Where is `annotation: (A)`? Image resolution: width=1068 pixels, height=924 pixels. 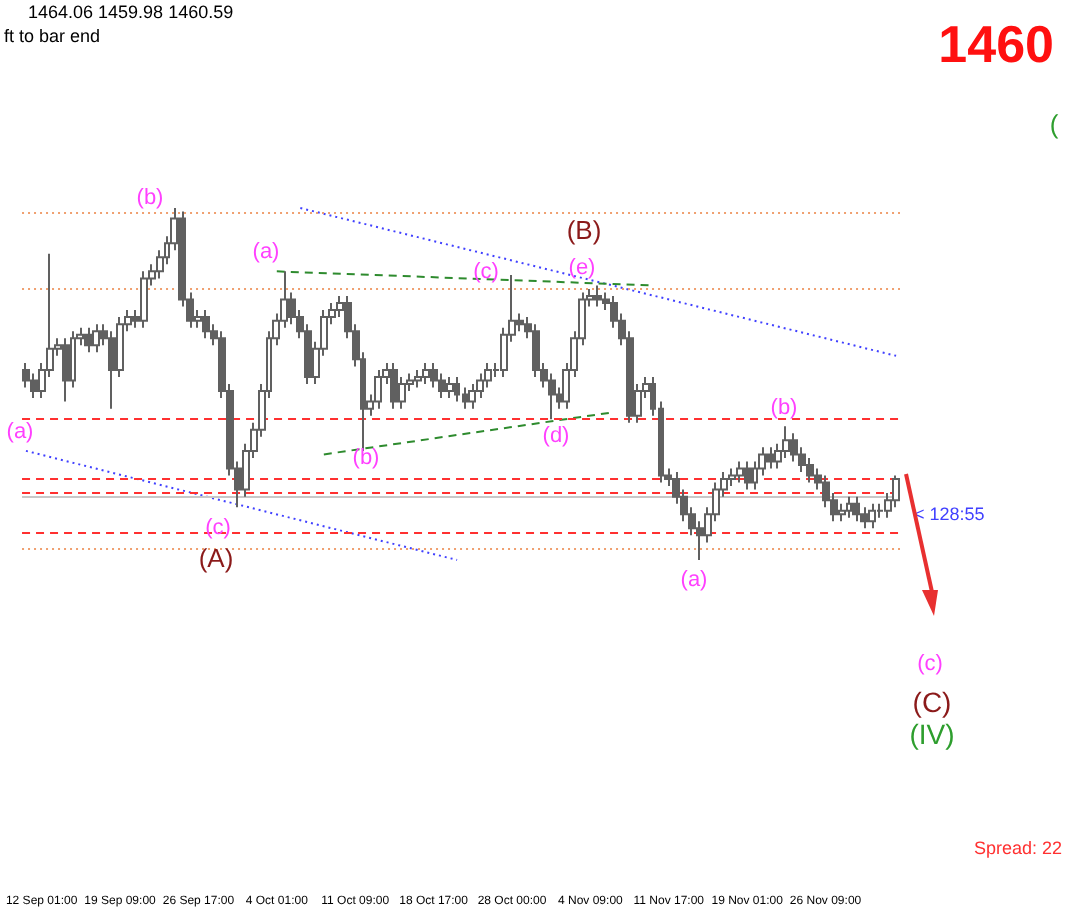 annotation: (A) is located at coordinates (216, 558).